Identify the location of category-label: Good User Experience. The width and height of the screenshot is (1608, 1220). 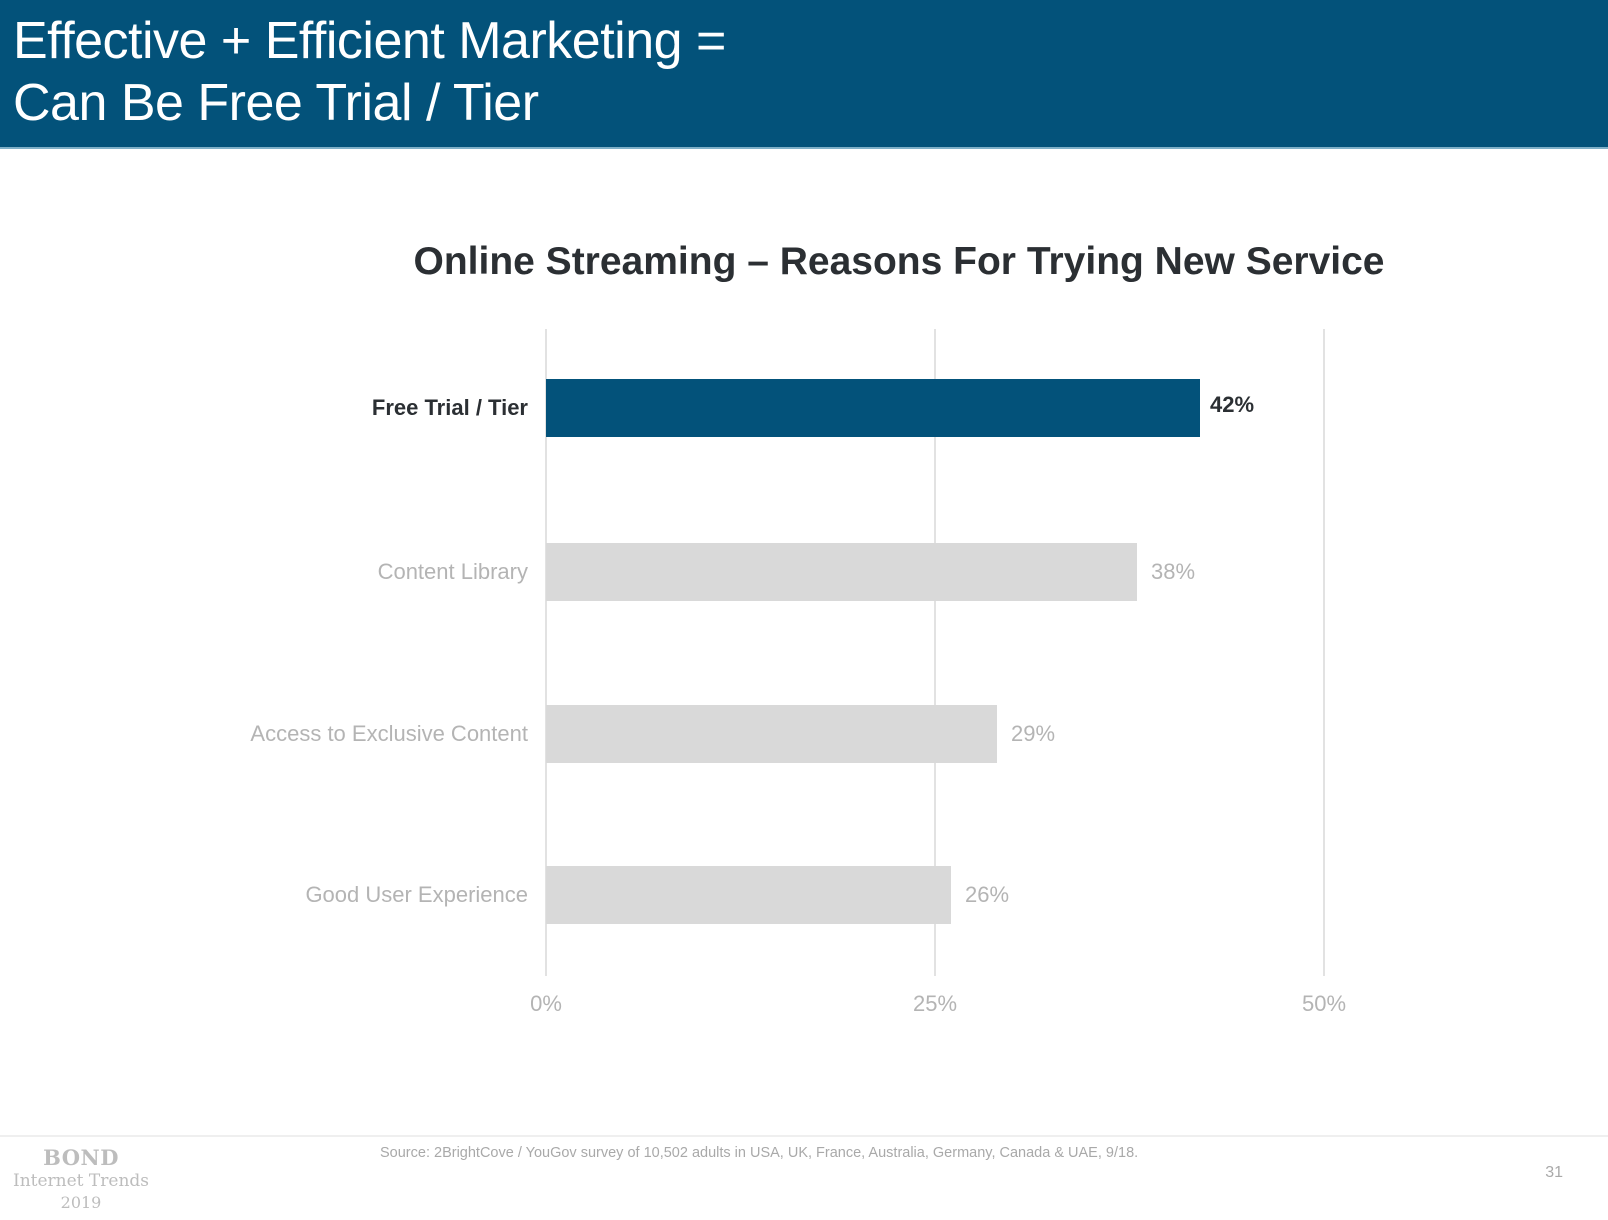
(416, 894).